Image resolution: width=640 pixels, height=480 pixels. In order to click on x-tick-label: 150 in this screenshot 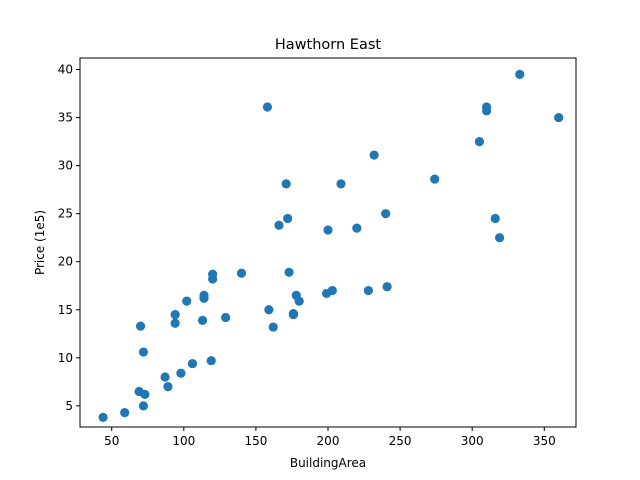, I will do `click(255, 441)`.